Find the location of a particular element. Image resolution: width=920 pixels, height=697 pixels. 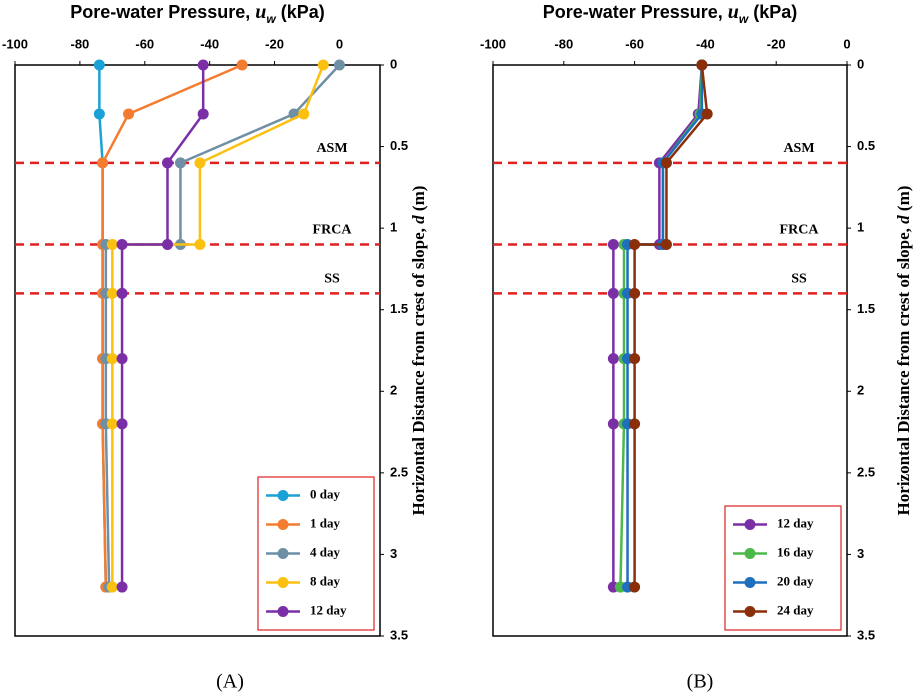

legend-label: 16 day is located at coordinates (795, 551).